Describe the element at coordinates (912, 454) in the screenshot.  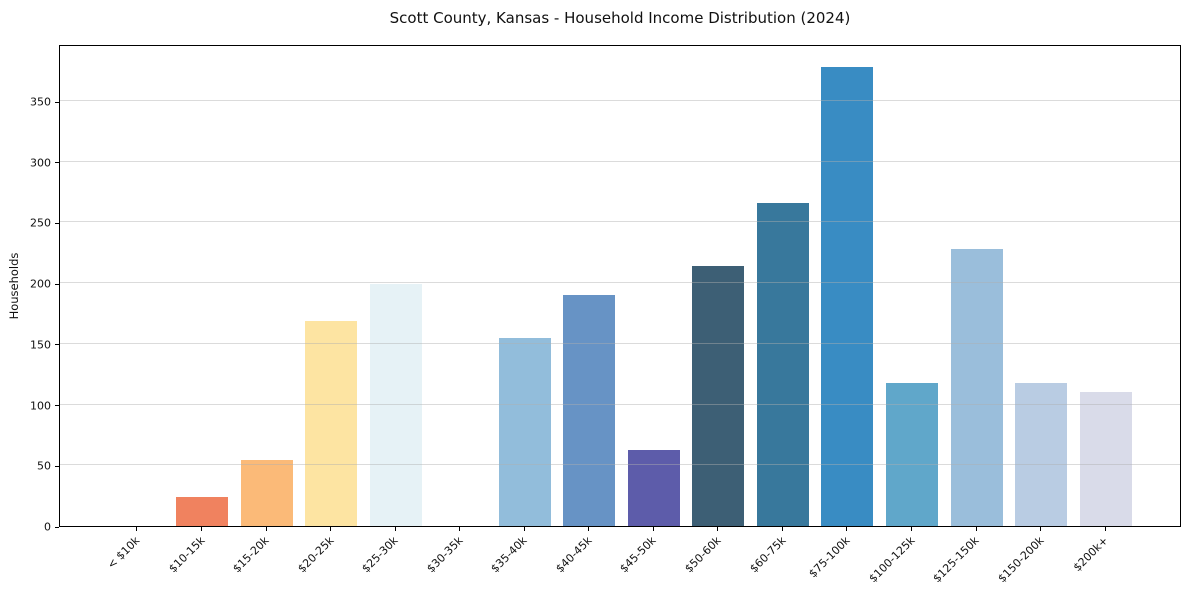
I see `bar-$100-125k` at that location.